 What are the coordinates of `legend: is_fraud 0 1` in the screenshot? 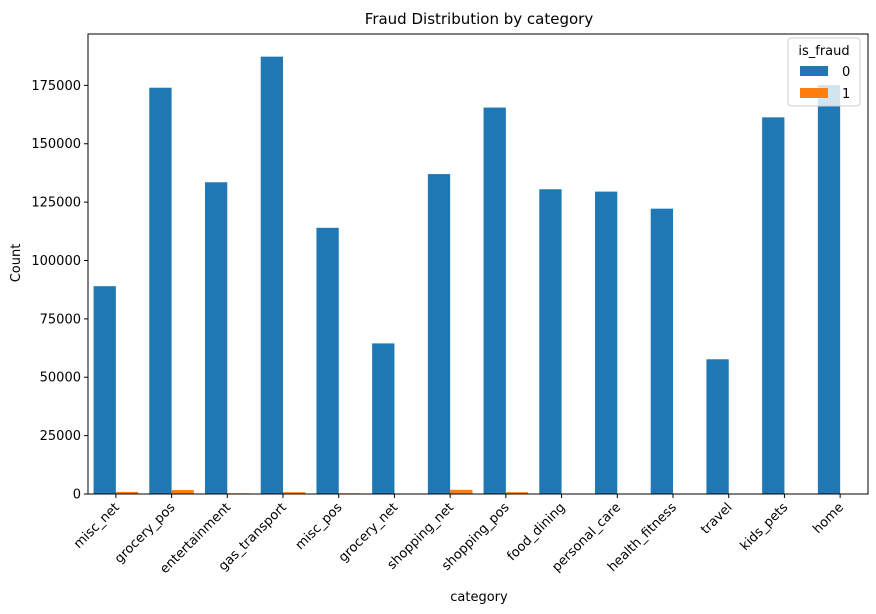 It's located at (824, 72).